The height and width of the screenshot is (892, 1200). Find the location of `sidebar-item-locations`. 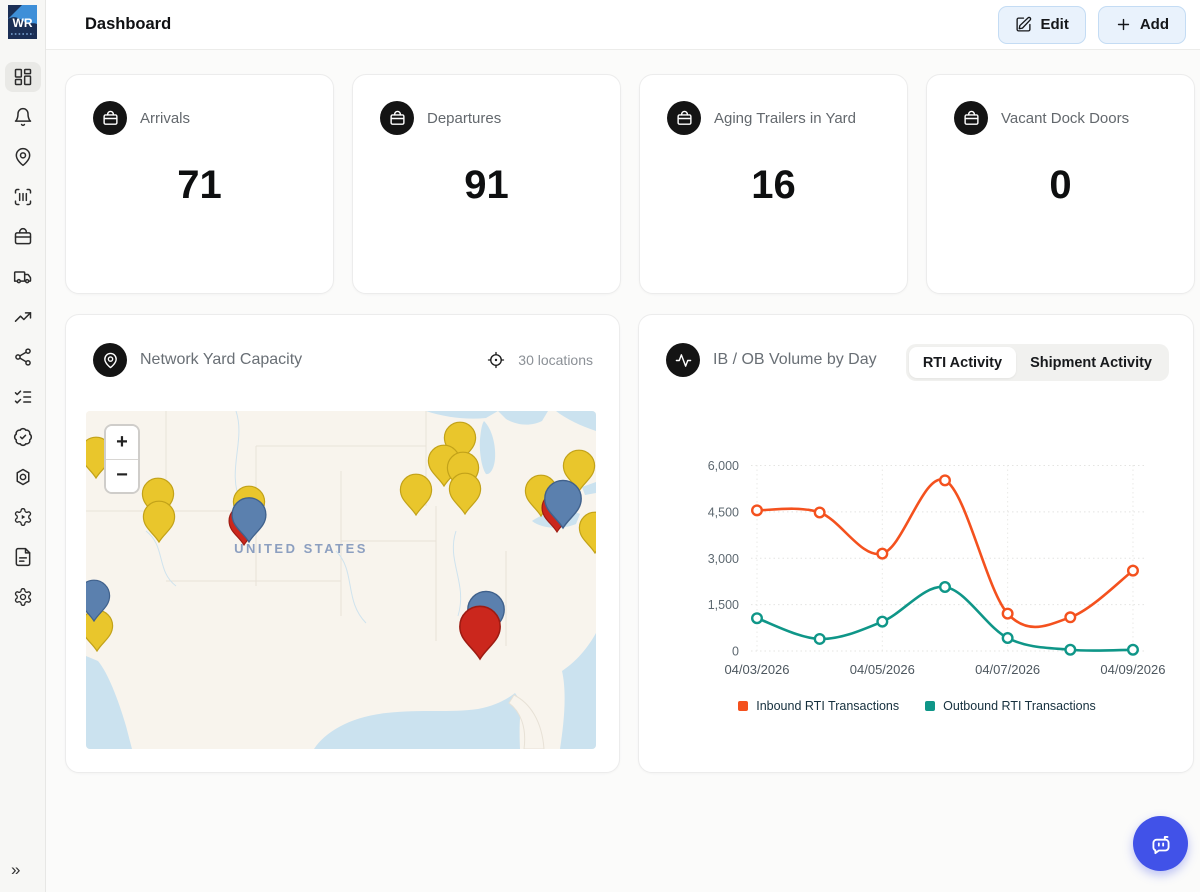

sidebar-item-locations is located at coordinates (23, 157).